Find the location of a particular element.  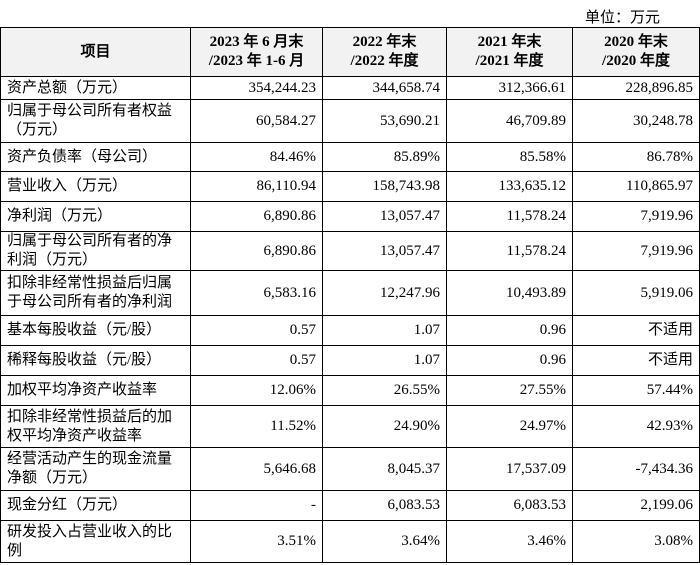

cell-value: 86,110.94 is located at coordinates (256, 186).